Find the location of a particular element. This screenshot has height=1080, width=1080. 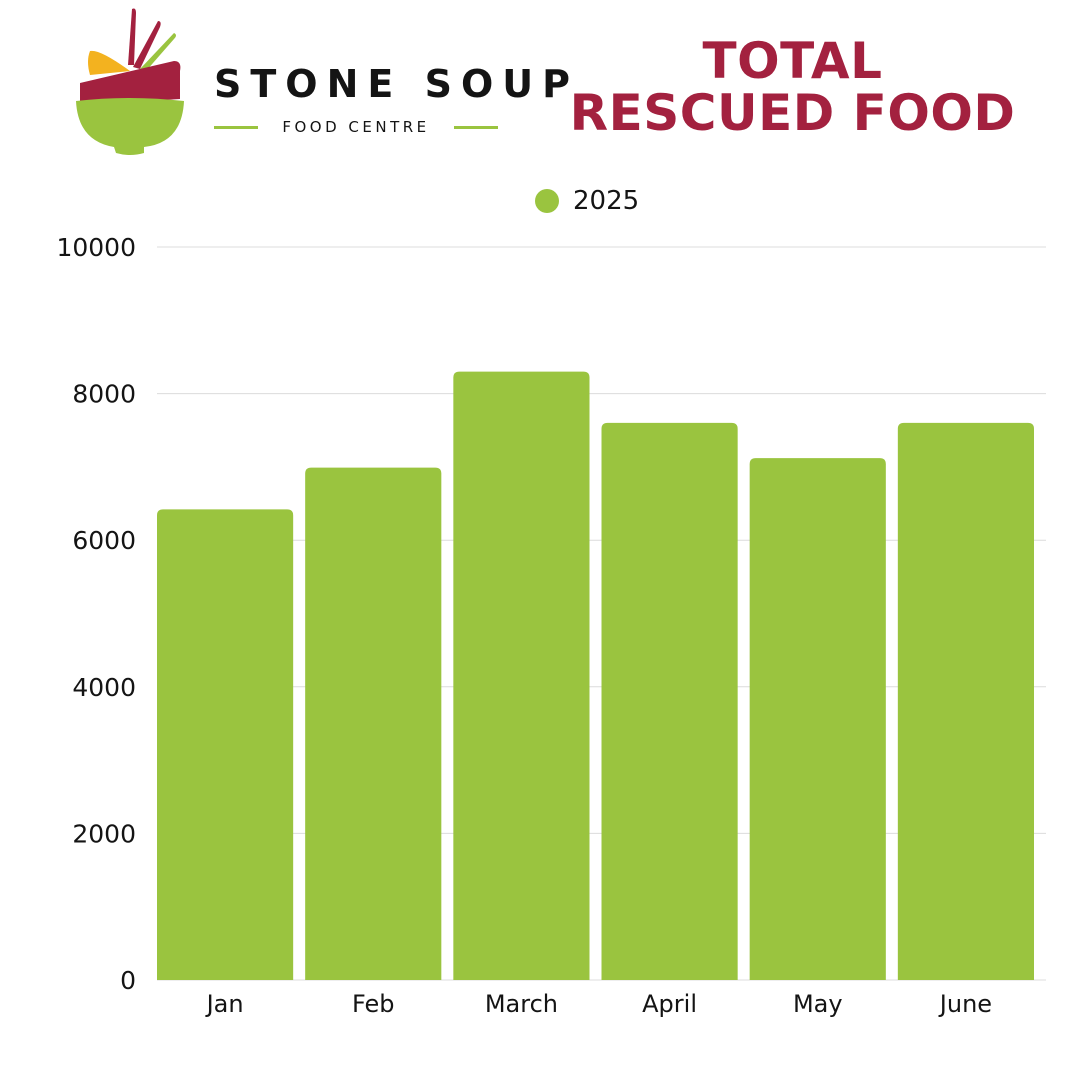

chart-title: TOTAL RESCUED FOOD is located at coordinates (792, 87).